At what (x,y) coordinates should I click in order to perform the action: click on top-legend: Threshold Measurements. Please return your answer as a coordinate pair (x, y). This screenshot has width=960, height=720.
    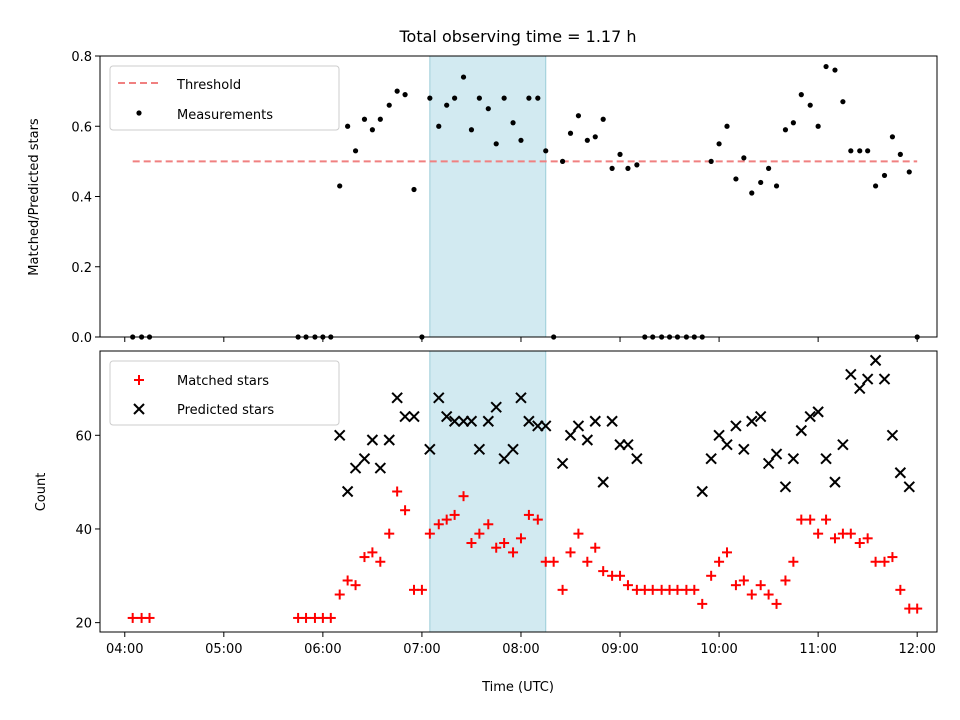
    Looking at the image, I should click on (224, 98).